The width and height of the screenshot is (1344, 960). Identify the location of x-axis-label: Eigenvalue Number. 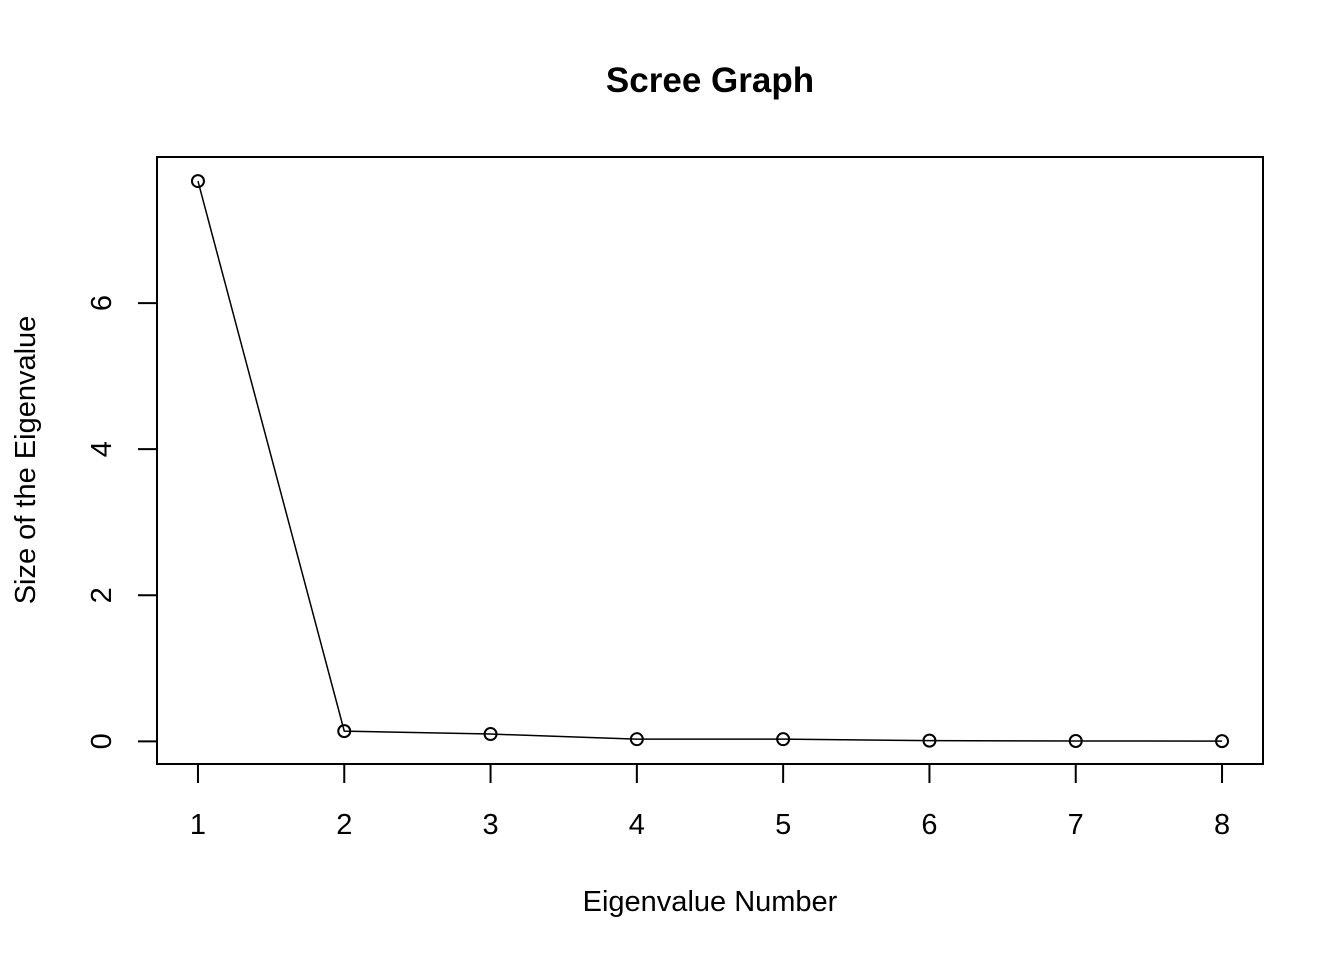
(710, 902).